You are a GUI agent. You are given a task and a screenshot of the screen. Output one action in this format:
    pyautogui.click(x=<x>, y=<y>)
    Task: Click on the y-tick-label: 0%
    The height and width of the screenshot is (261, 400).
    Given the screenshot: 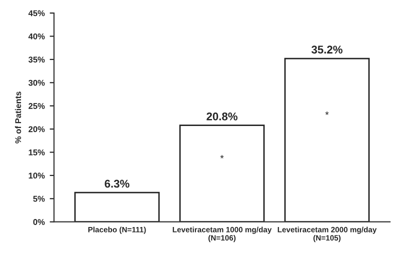 What is the action you would take?
    pyautogui.click(x=39, y=222)
    